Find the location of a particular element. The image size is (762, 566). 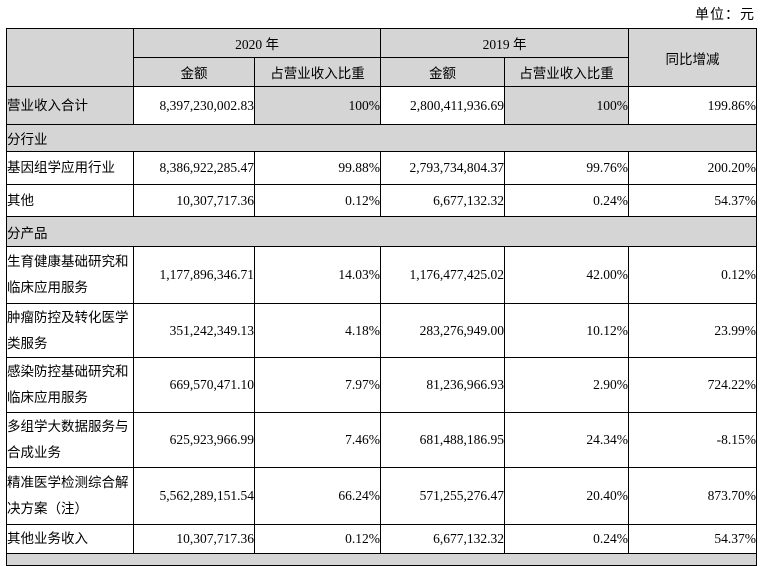

cell-share-2019: 10.12% is located at coordinates (566, 330).